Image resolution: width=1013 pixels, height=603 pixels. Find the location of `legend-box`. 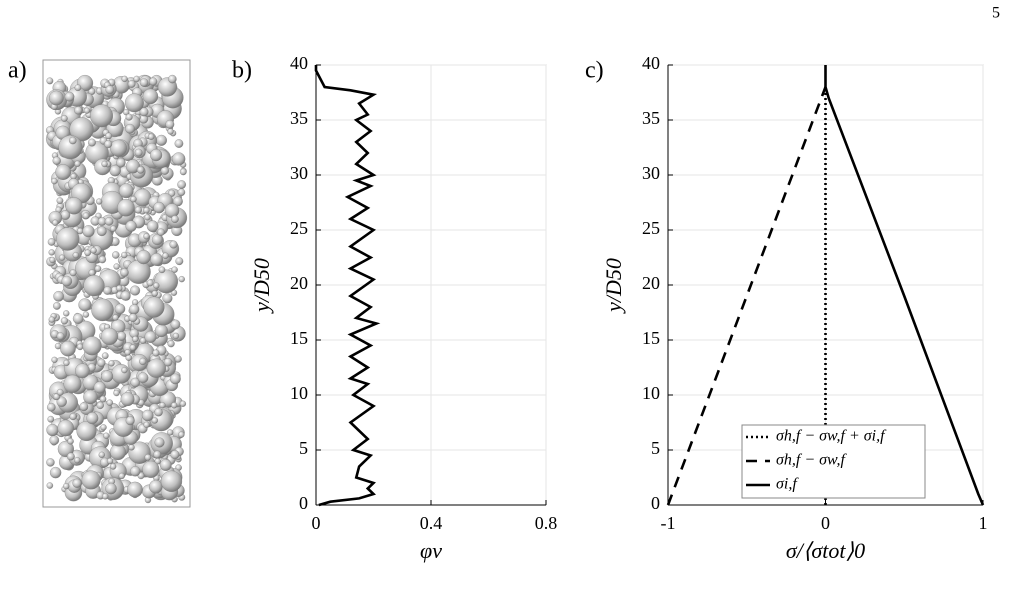

legend-box is located at coordinates (833, 461).